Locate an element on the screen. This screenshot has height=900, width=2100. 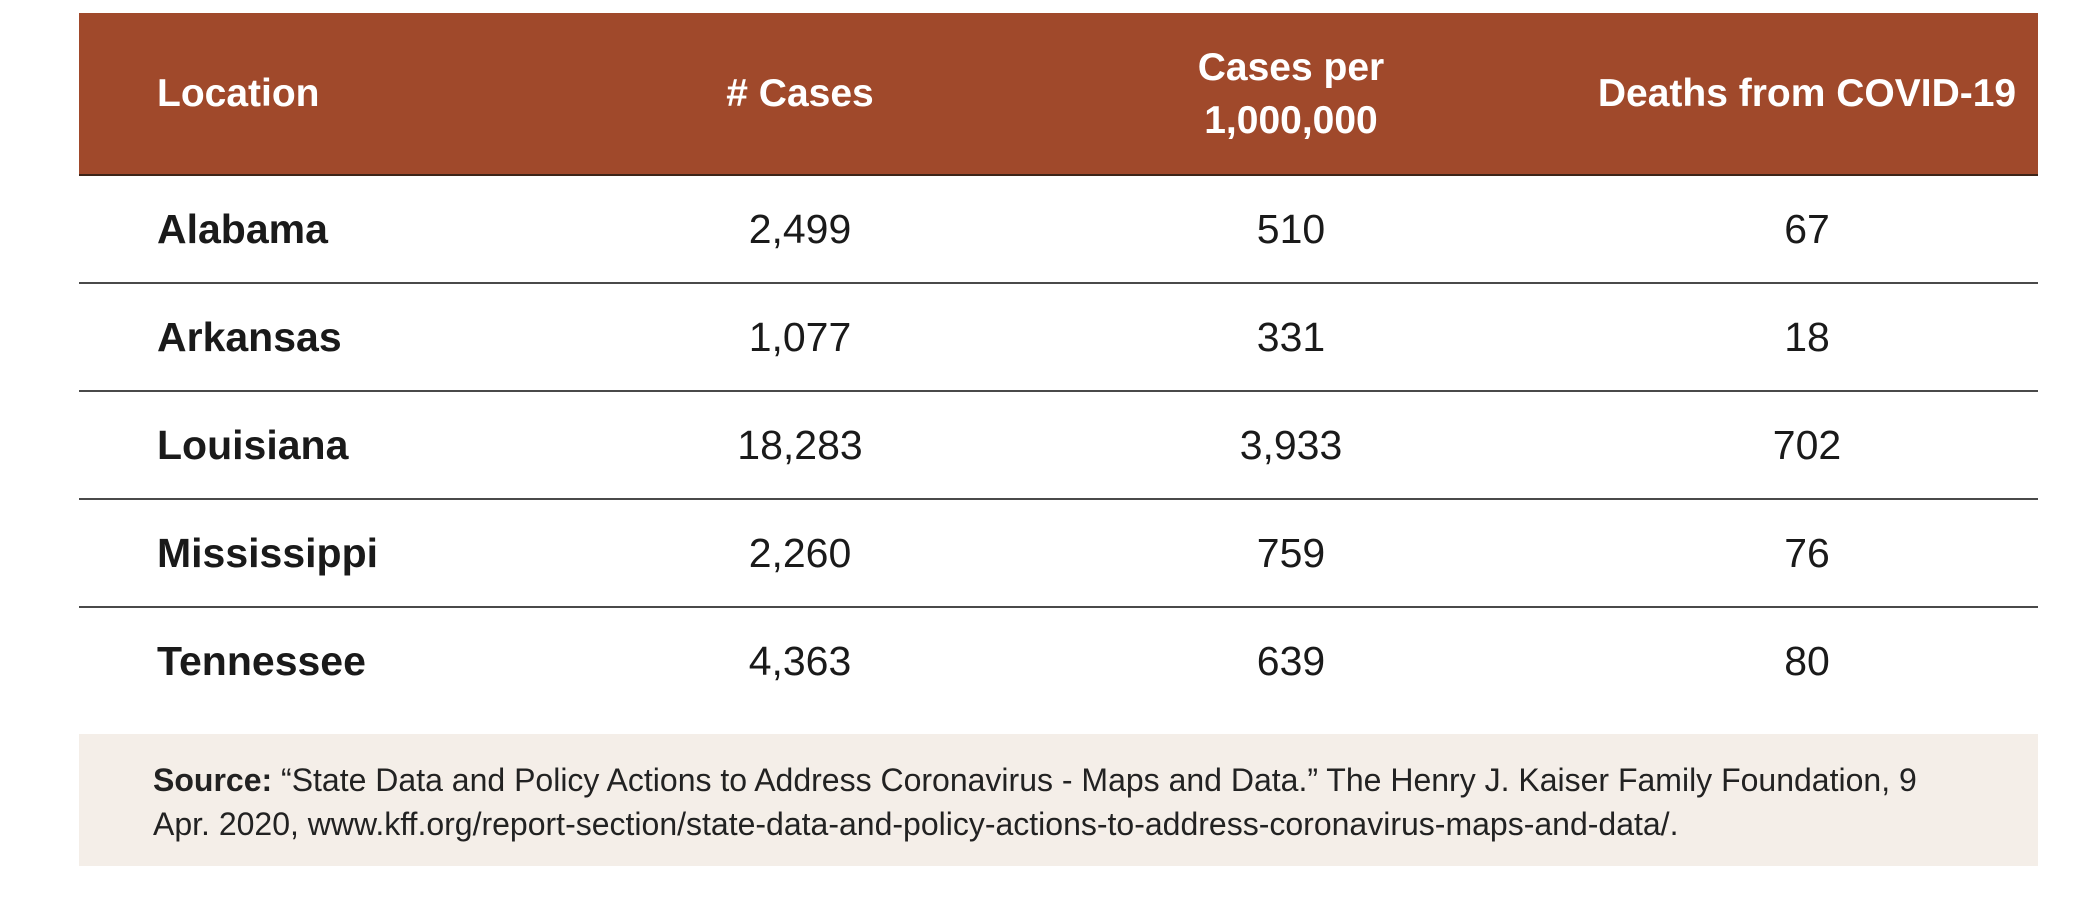
cell-location: Arkansas is located at coordinates (336, 337).